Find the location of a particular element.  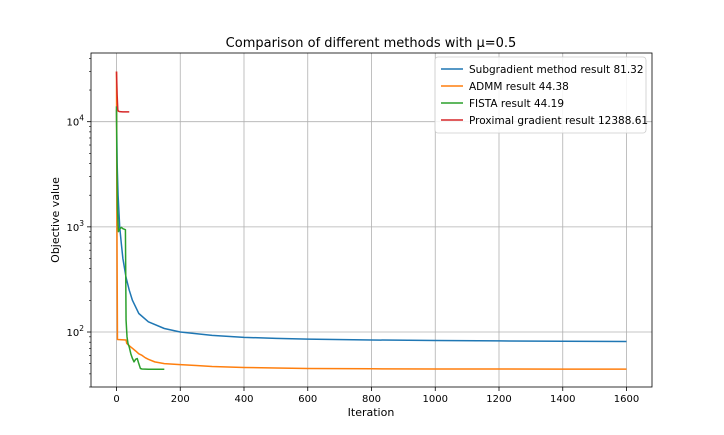

x-tick-label: 200 is located at coordinates (180, 399).